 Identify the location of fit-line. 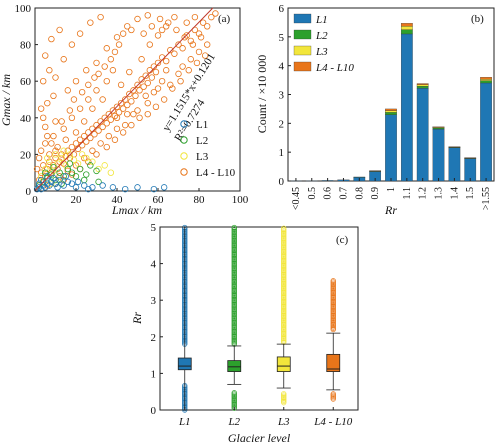
(124, 99).